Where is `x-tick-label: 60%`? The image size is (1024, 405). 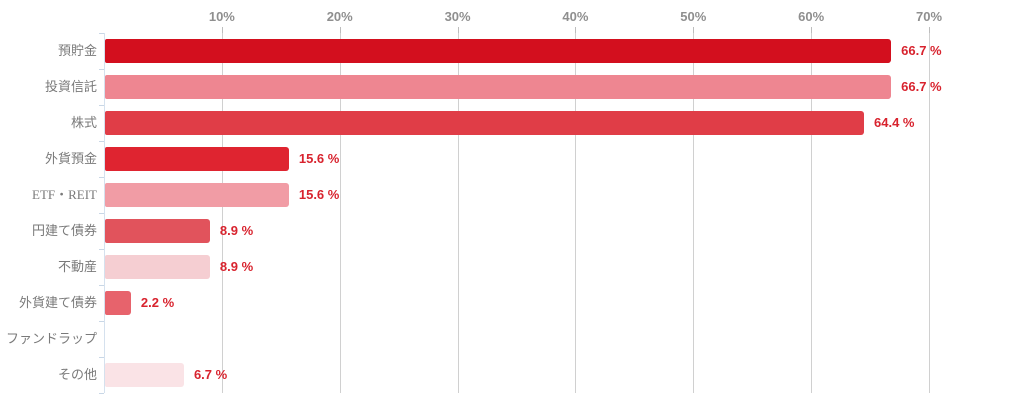 x-tick-label: 60% is located at coordinates (811, 16).